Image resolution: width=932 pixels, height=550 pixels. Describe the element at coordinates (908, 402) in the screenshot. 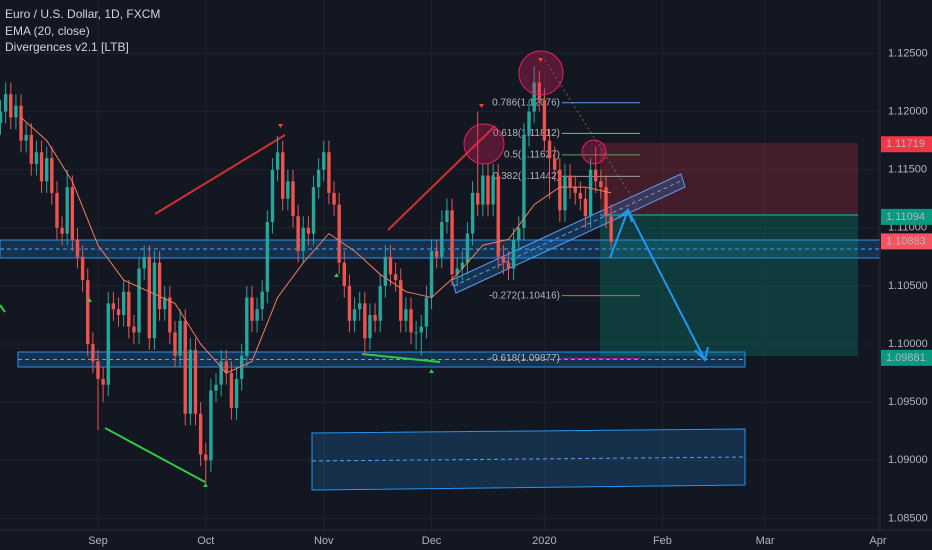

I see `y-tick-label: 1.09500` at that location.